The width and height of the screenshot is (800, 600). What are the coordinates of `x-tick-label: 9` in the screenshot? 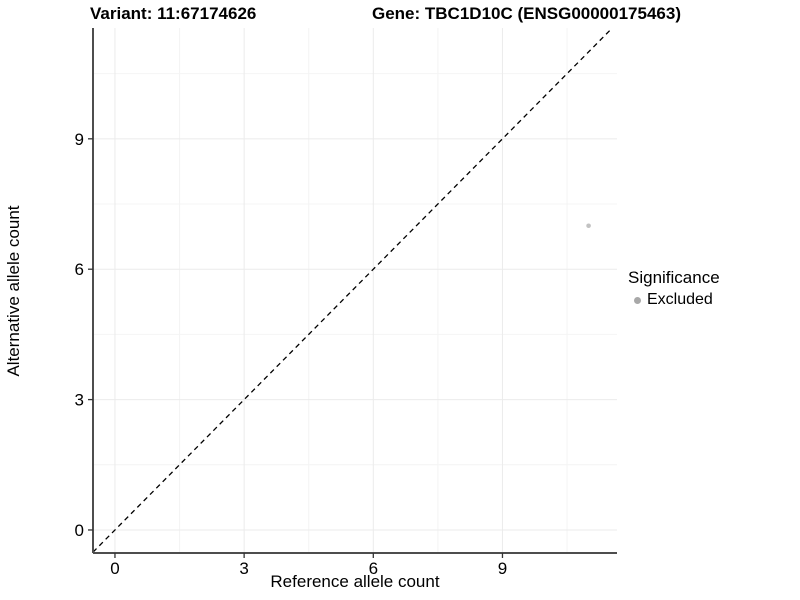 It's located at (502, 568).